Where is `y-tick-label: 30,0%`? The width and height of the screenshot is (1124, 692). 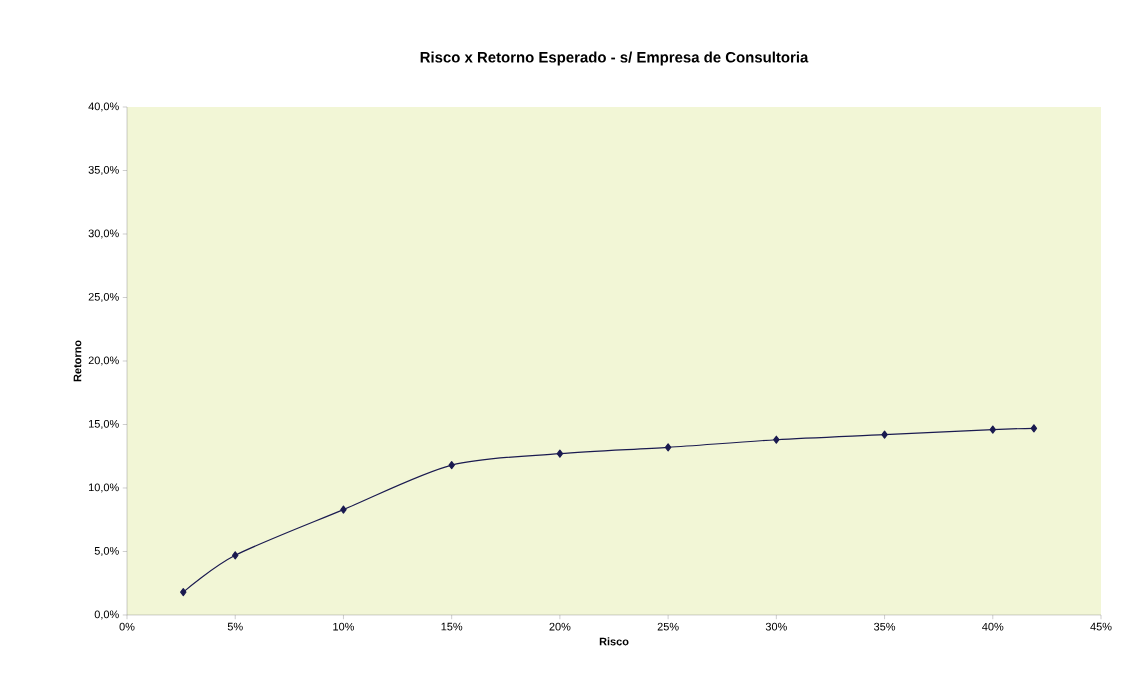
y-tick-label: 30,0% is located at coordinates (103, 234).